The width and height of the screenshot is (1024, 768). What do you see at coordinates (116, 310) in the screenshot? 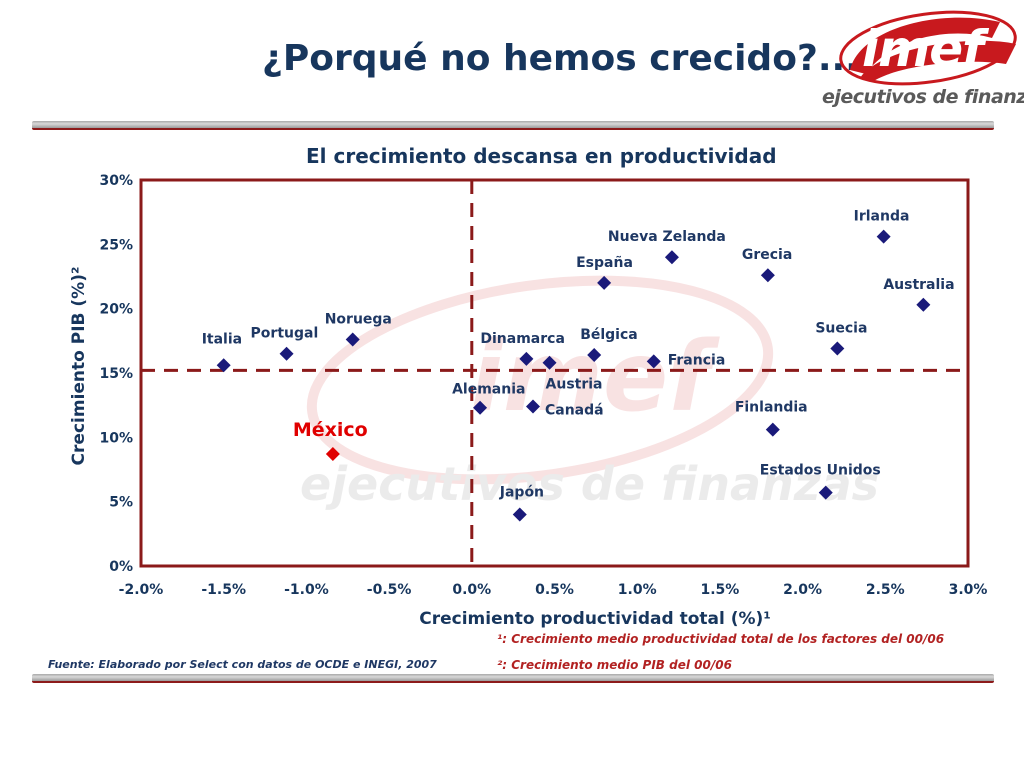
I see `y-tick-label: 20%` at bounding box center [116, 310].